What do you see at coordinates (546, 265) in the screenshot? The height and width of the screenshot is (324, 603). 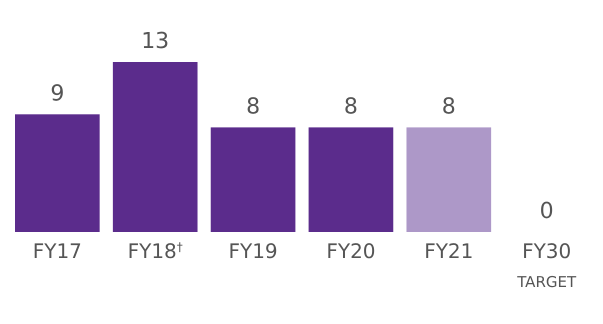 I see `x-tick-label: FY30 TARGET` at bounding box center [546, 265].